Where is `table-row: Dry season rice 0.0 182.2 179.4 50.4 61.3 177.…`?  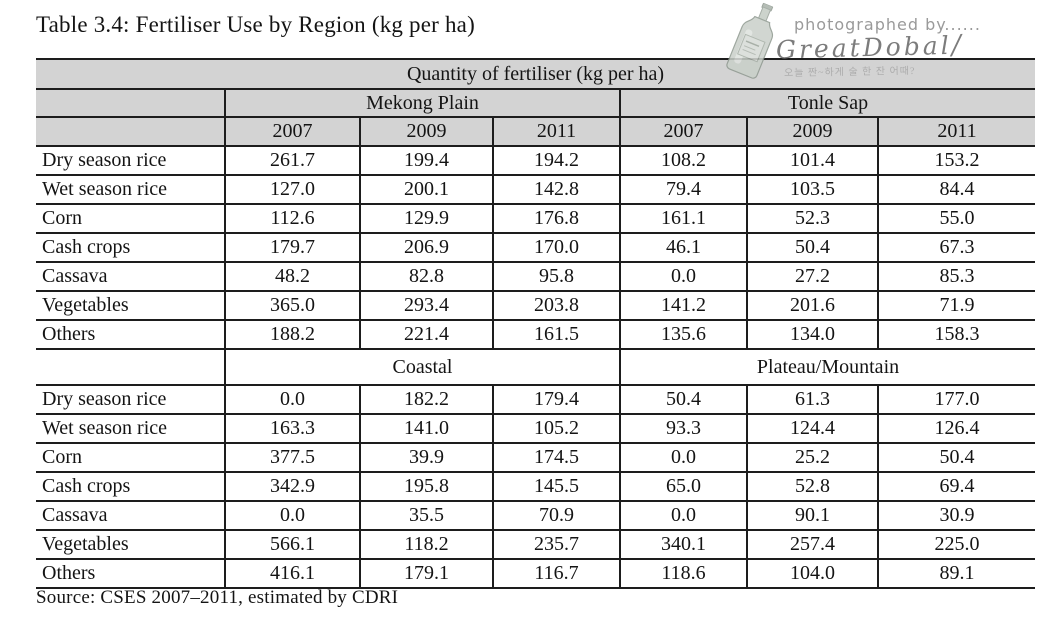 table-row: Dry season rice 0.0 182.2 179.4 50.4 61.3 177.… is located at coordinates (536, 400).